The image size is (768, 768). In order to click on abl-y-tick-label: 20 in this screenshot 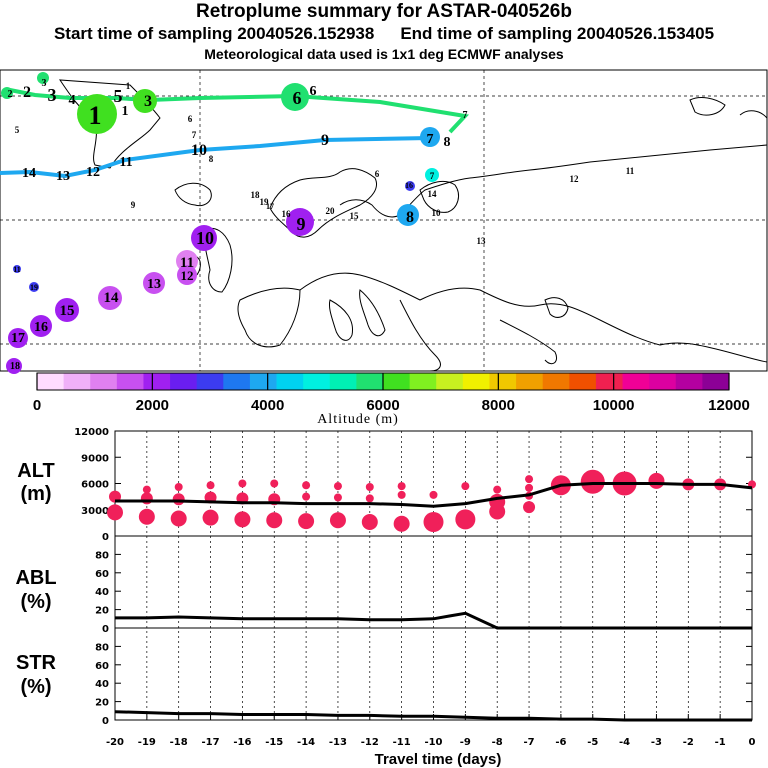, I will do `click(102, 611)`.